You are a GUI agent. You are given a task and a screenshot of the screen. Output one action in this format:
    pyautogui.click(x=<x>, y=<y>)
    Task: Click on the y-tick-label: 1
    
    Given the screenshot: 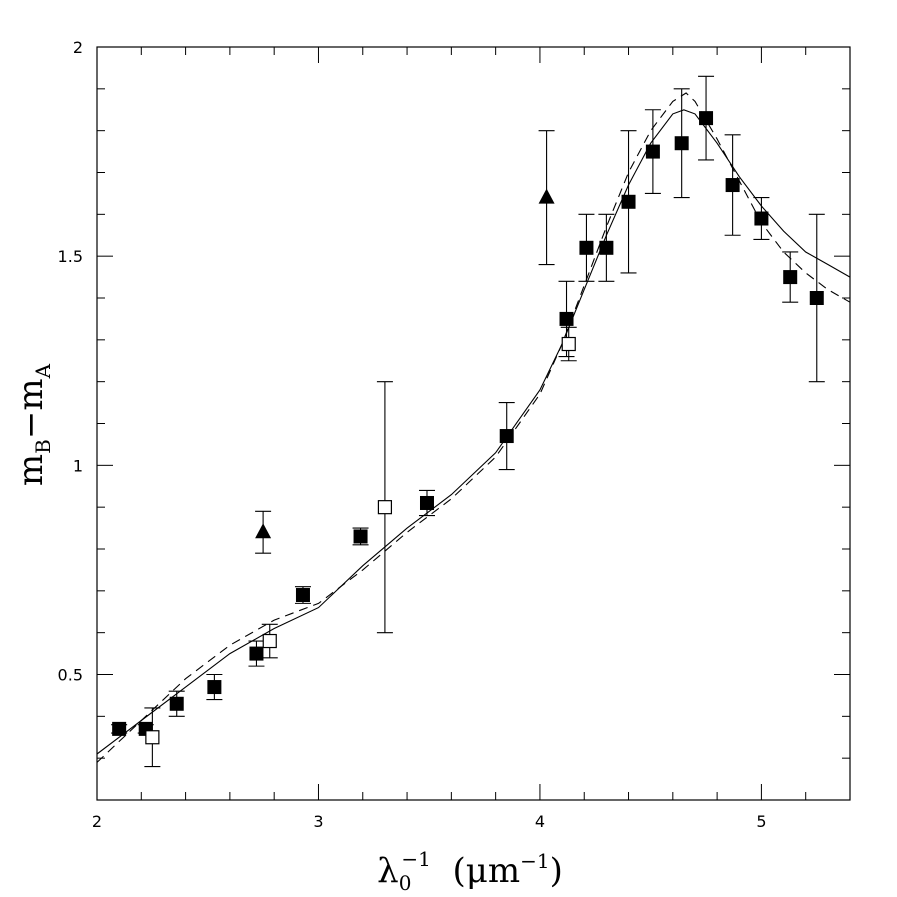 What is the action you would take?
    pyautogui.click(x=78, y=465)
    